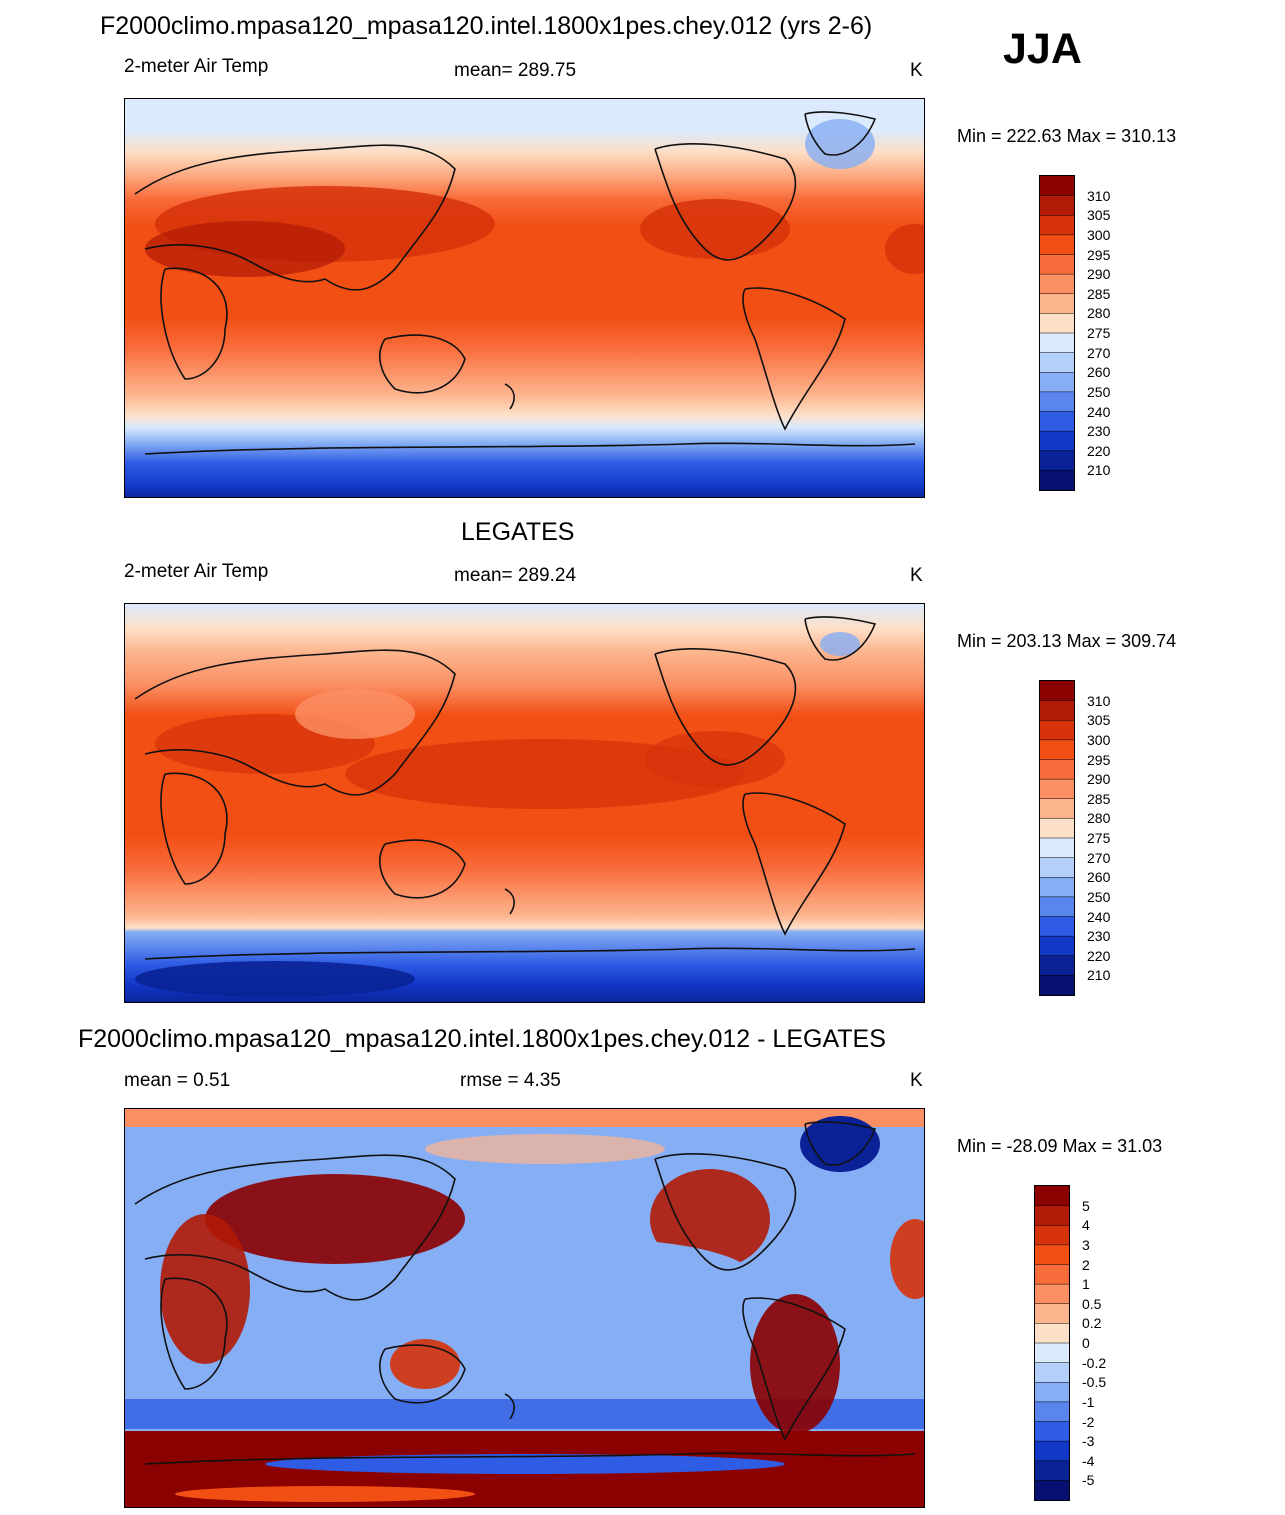  Describe the element at coordinates (1094, 1382) in the screenshot. I see `panel3-colorbar-label: -0.5` at that location.